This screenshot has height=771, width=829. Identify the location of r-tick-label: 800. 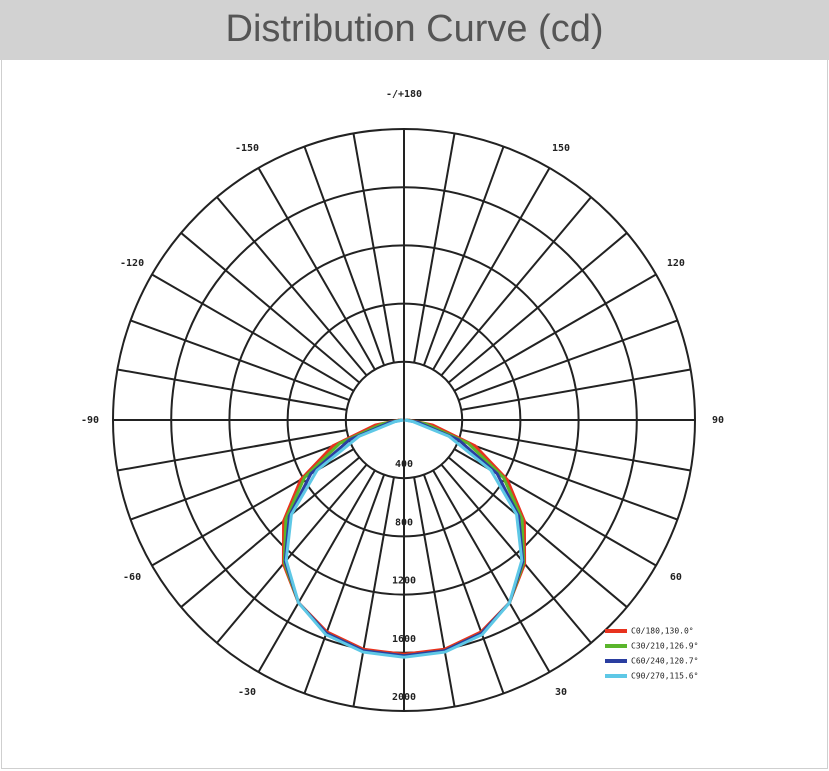
(404, 522).